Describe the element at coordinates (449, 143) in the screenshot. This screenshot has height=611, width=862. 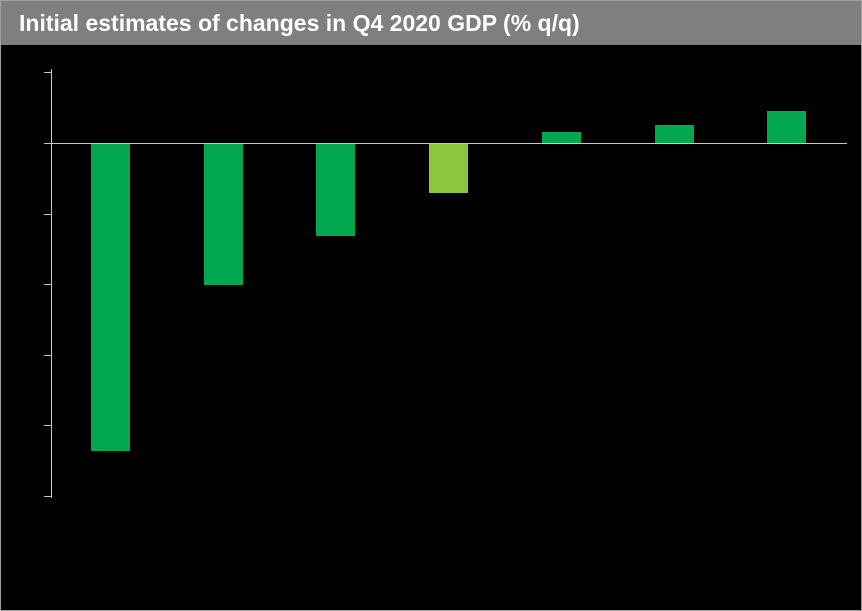
I see `zero-baseline` at that location.